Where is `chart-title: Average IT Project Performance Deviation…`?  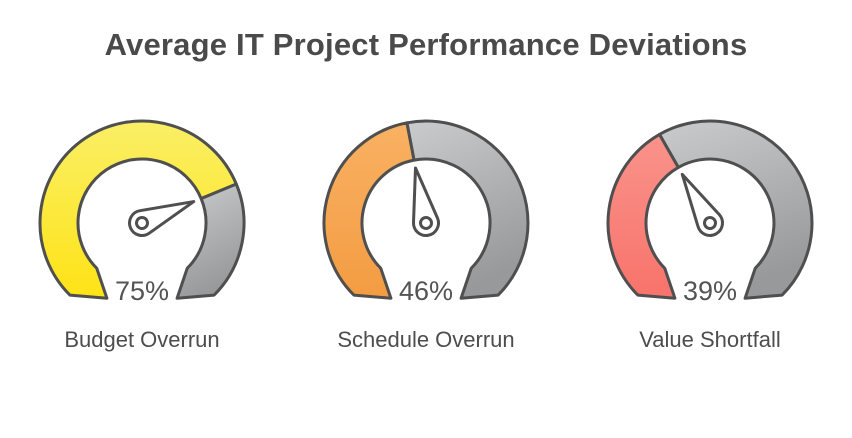
chart-title: Average IT Project Performance Deviation… is located at coordinates (426, 44).